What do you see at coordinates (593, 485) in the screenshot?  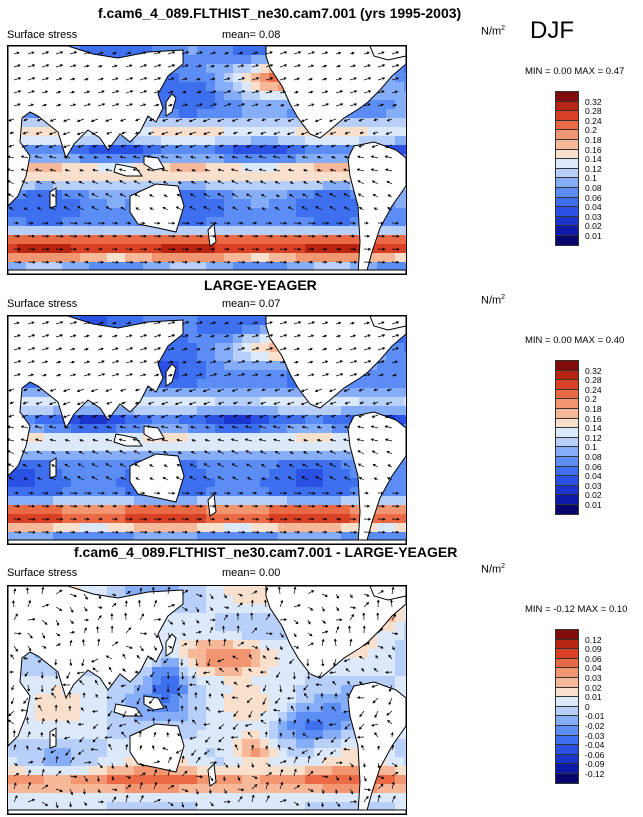 I see `colorbar-label: 0.03` at bounding box center [593, 485].